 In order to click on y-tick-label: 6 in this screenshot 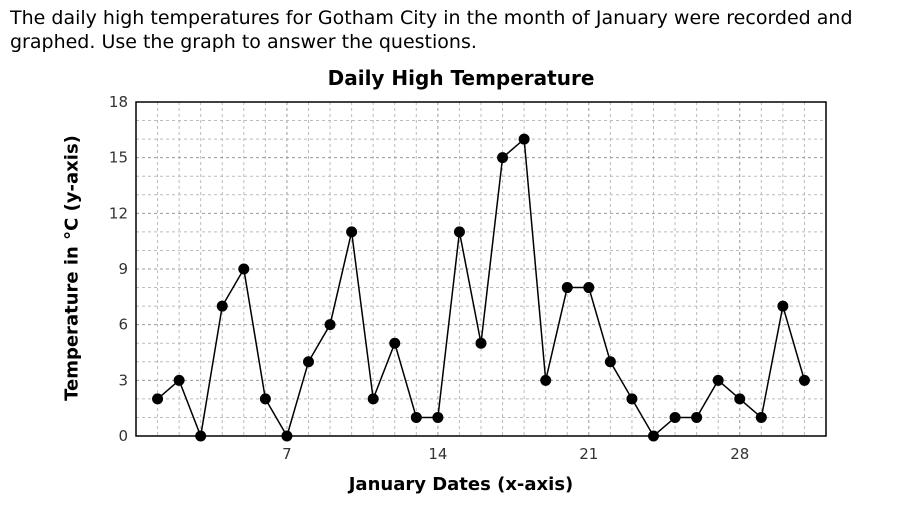, I will do `click(123, 325)`.